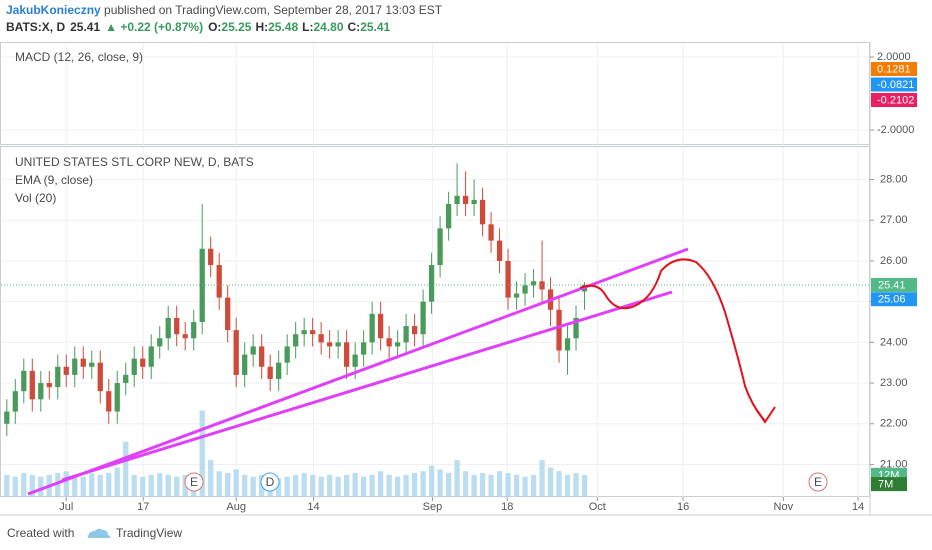 This screenshot has height=550, width=932. Describe the element at coordinates (895, 130) in the screenshot. I see `macd-tick-label: -2.0000` at that location.